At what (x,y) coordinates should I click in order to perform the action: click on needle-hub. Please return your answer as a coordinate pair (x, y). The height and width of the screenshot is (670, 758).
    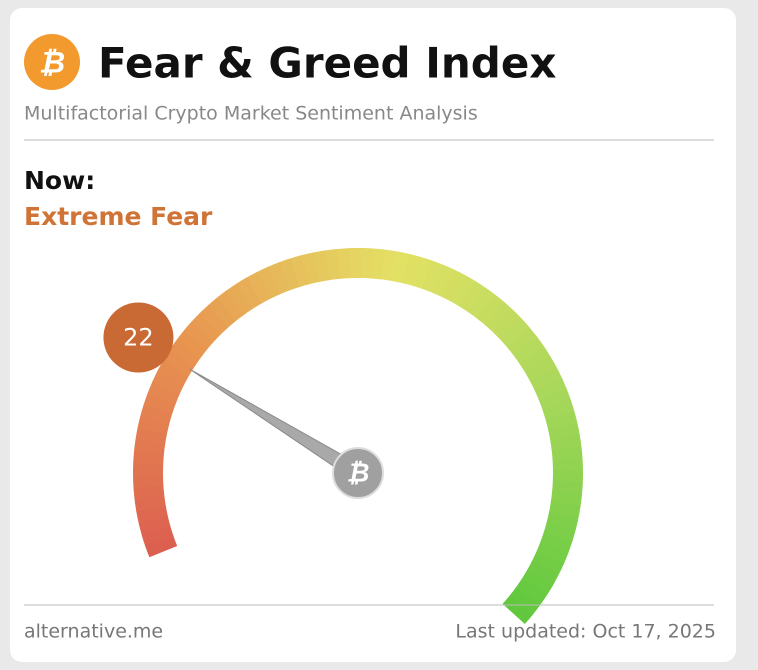
    Looking at the image, I should click on (358, 473).